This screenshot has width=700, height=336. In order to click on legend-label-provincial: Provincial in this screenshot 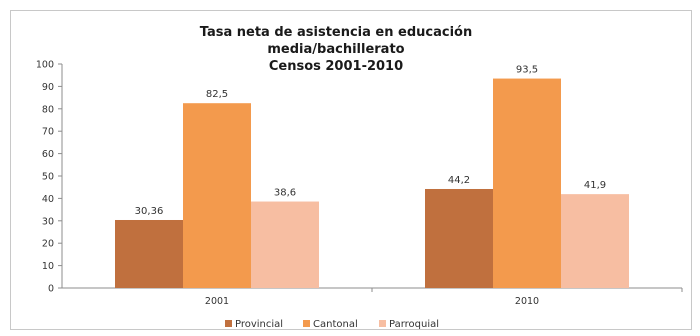, I will do `click(259, 324)`.